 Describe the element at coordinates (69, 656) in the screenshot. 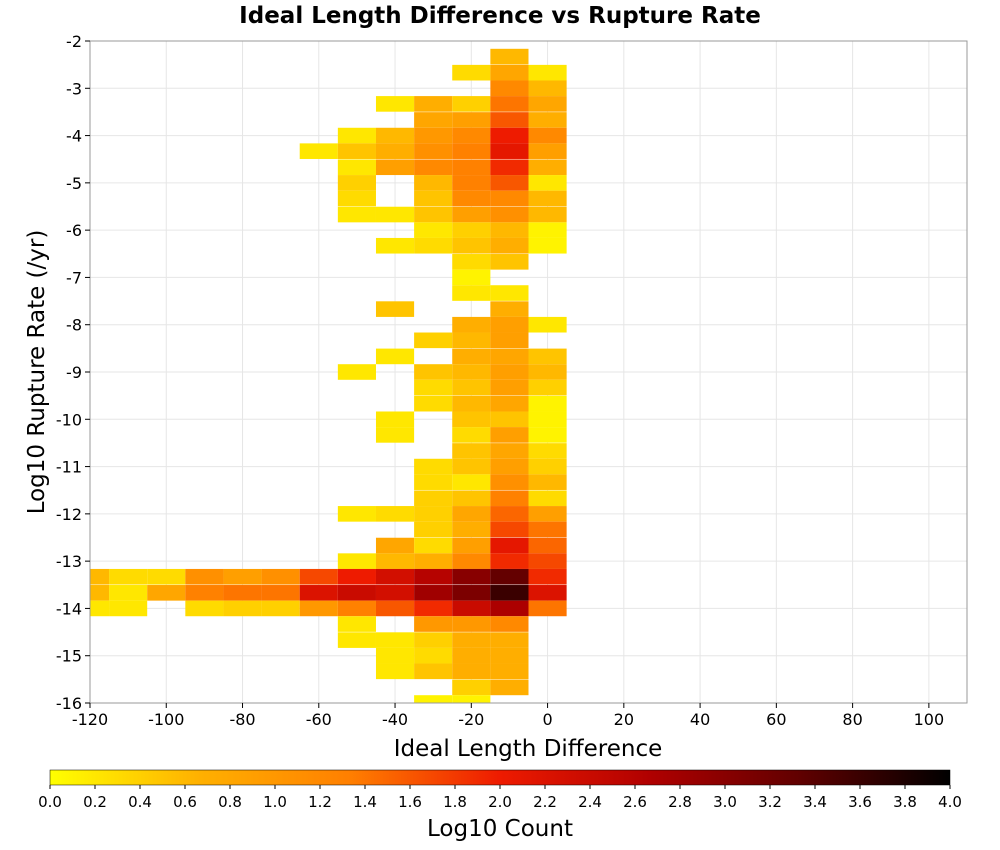

I see `y-tick-label: -15` at that location.